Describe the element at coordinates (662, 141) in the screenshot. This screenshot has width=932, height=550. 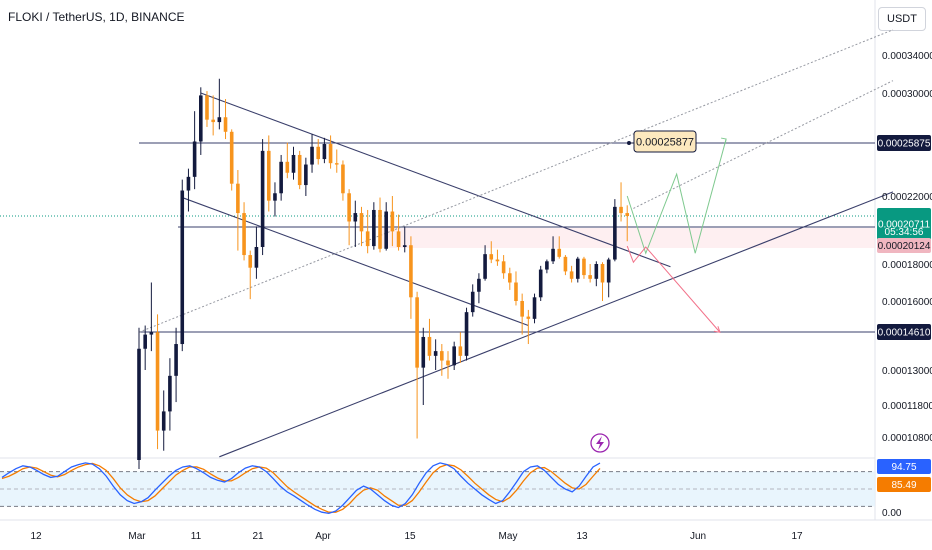
I see `price-callout: 0.00025877` at that location.